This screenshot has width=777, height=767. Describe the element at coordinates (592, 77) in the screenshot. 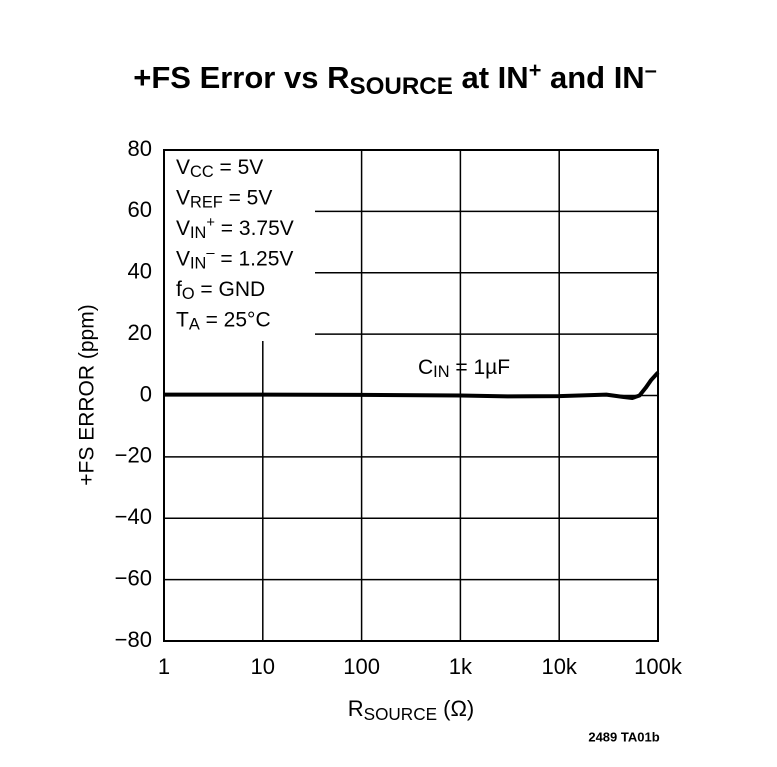

I see `text-part: and IN` at that location.